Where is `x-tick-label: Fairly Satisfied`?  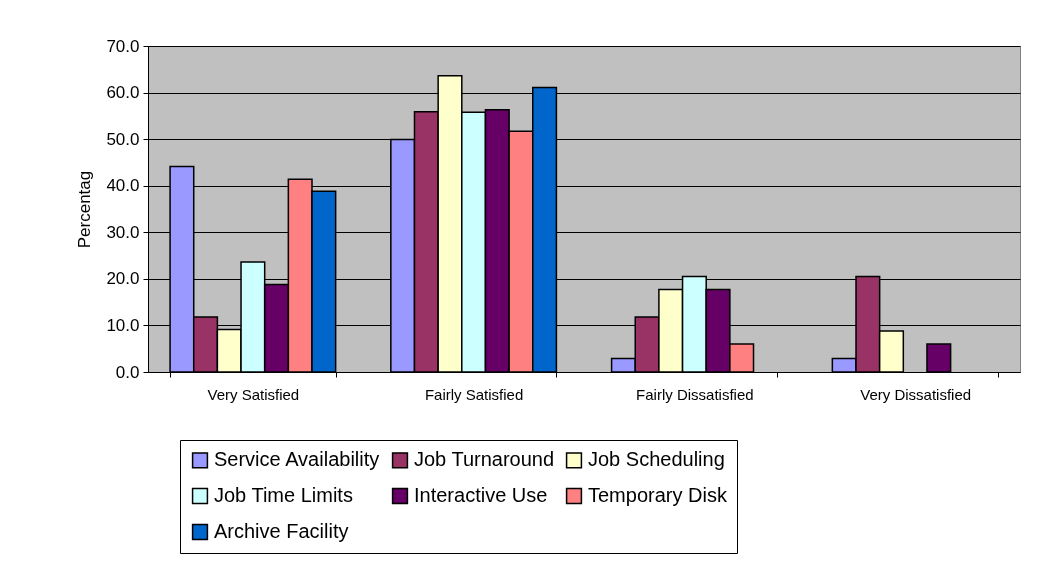 x-tick-label: Fairly Satisfied is located at coordinates (474, 394).